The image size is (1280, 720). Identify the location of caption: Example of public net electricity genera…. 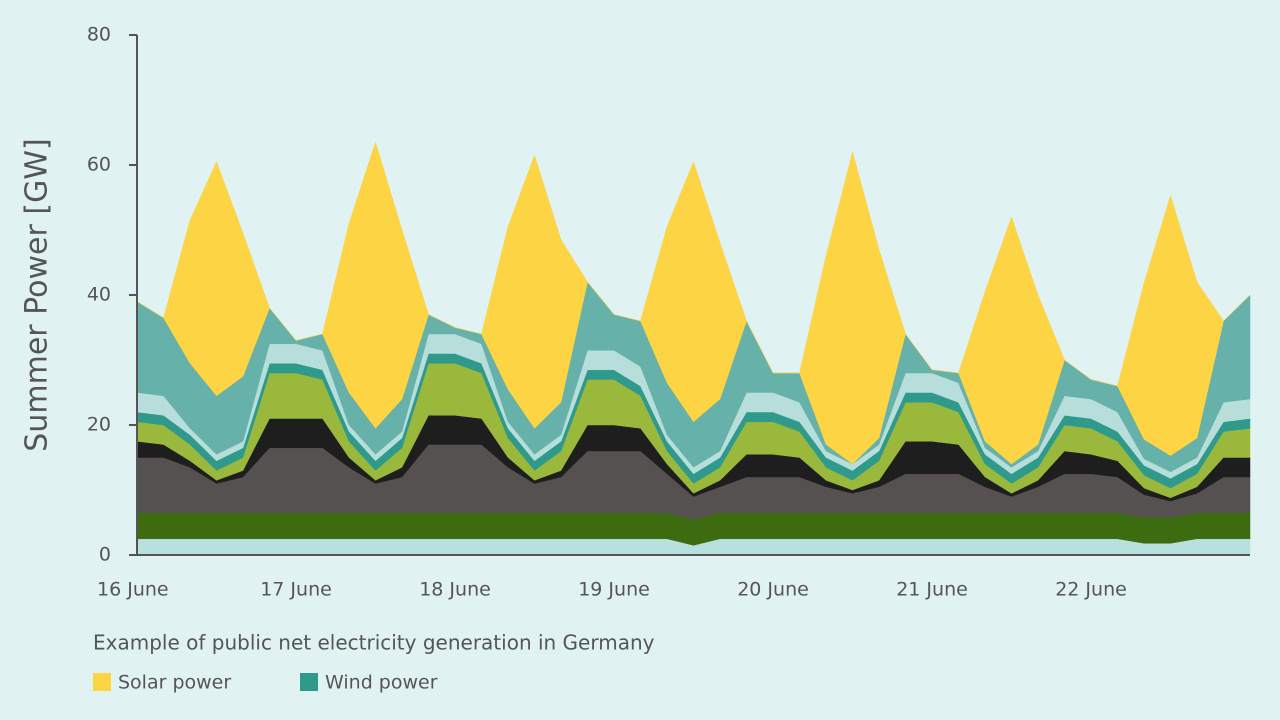
(374, 643).